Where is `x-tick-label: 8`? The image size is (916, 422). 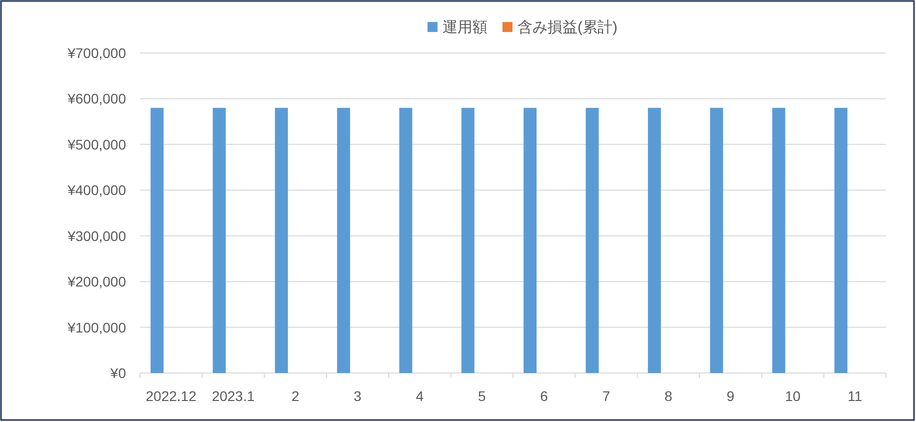 x-tick-label: 8 is located at coordinates (668, 396).